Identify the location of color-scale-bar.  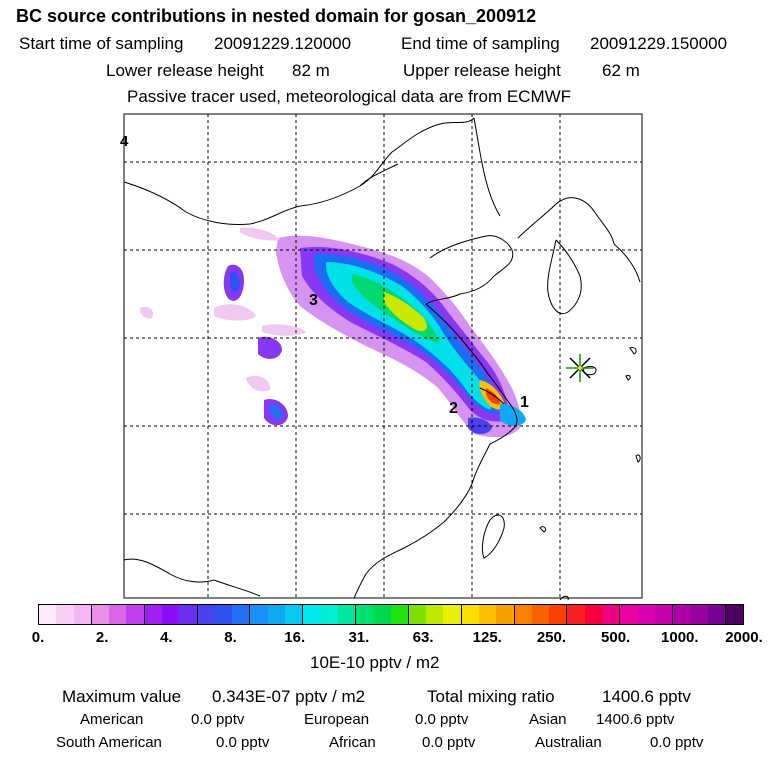
(391, 614).